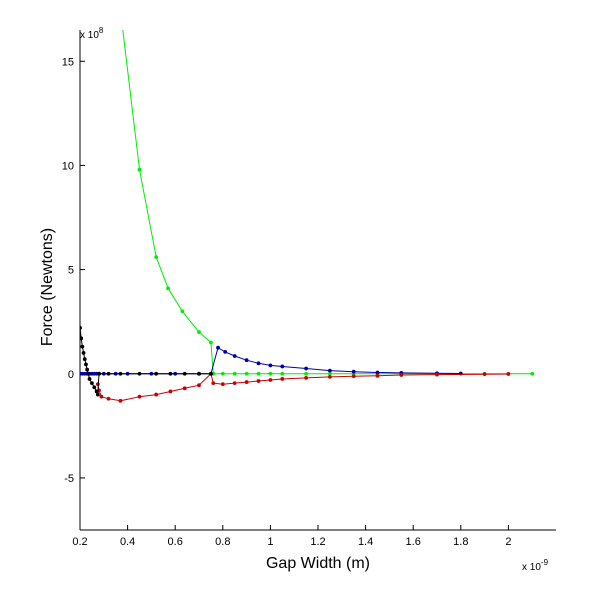 This screenshot has height=596, width=614. What do you see at coordinates (101, 30) in the screenshot?
I see `y-axis-multiplier-exponent: 8` at bounding box center [101, 30].